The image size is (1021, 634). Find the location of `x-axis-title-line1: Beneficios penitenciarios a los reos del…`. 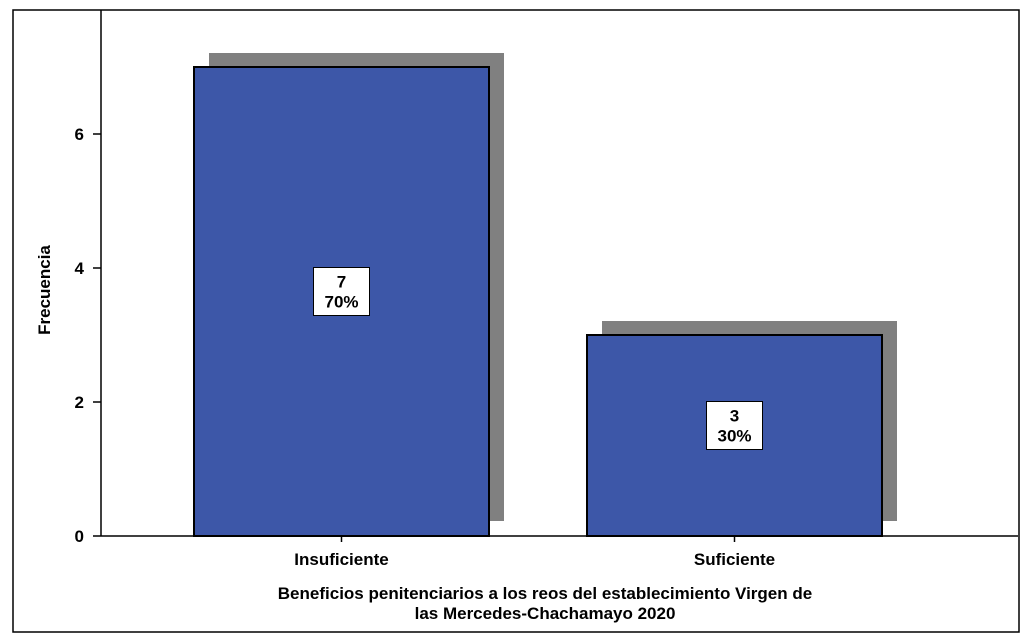

x-axis-title-line1: Beneficios penitenciarios a los reos del… is located at coordinates (545, 593).